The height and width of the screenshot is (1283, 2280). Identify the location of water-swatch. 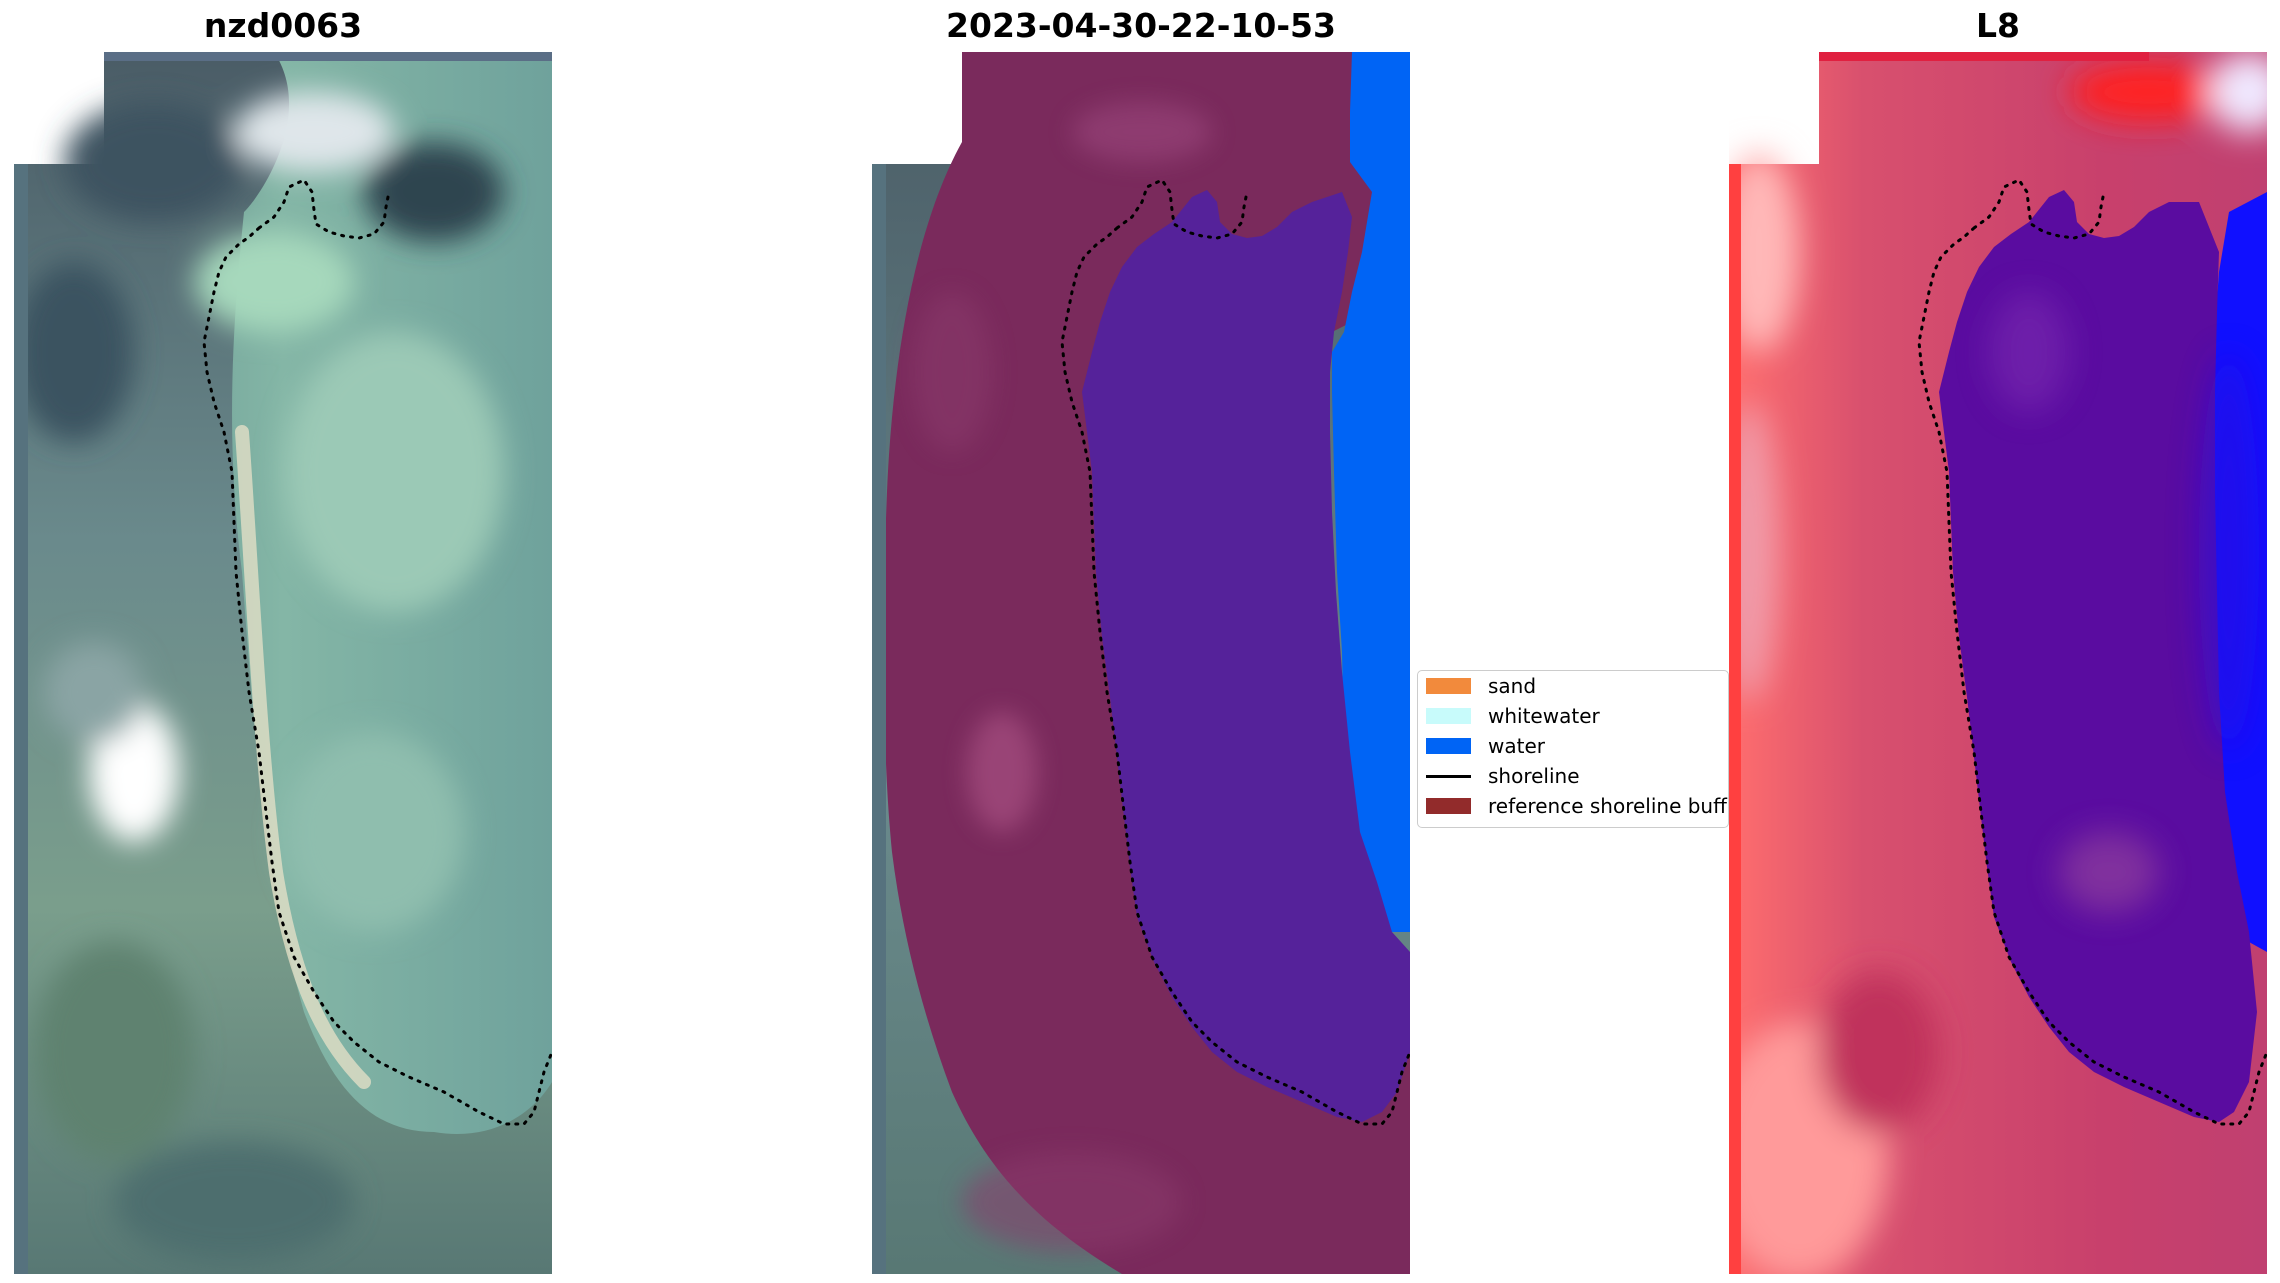
(1448, 746).